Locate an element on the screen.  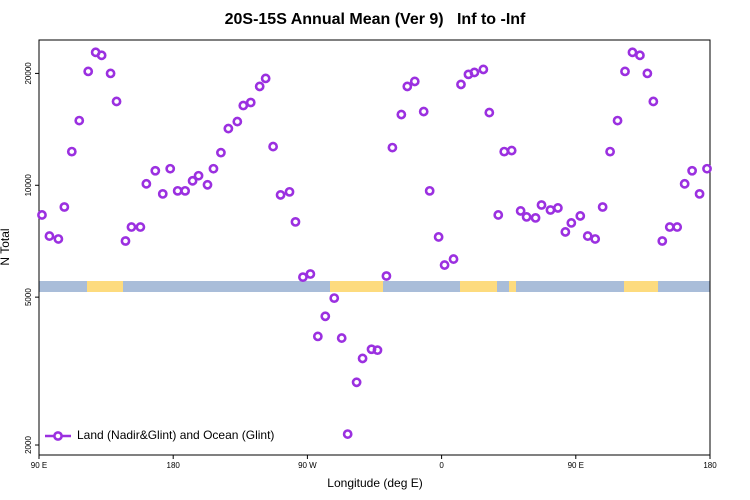
legend-label: Land (Nadir&Glint) and Ocean (Glint) is located at coordinates (175, 435).